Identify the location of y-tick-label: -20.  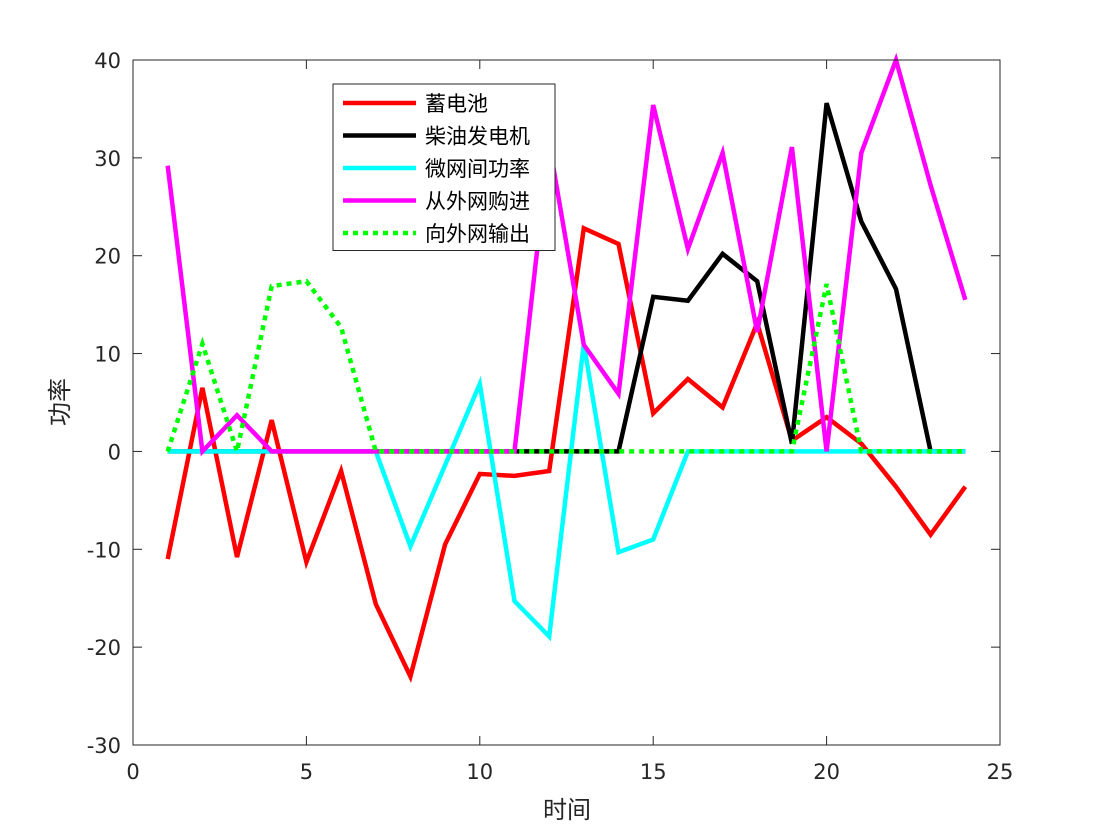
(104, 648).